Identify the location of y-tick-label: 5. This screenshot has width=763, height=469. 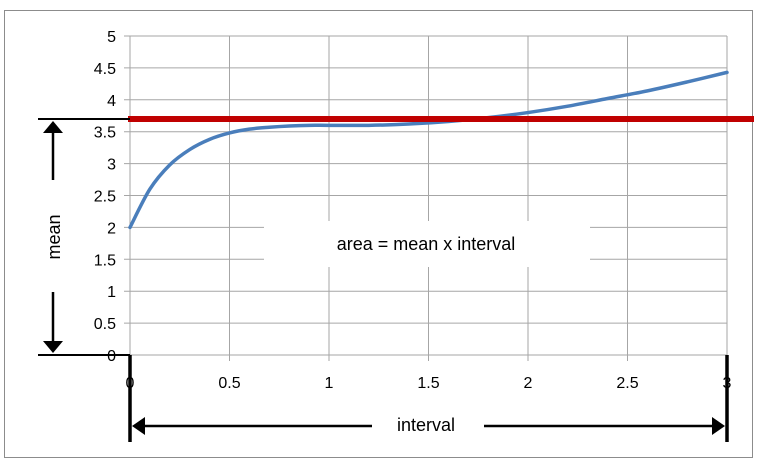
(111, 37).